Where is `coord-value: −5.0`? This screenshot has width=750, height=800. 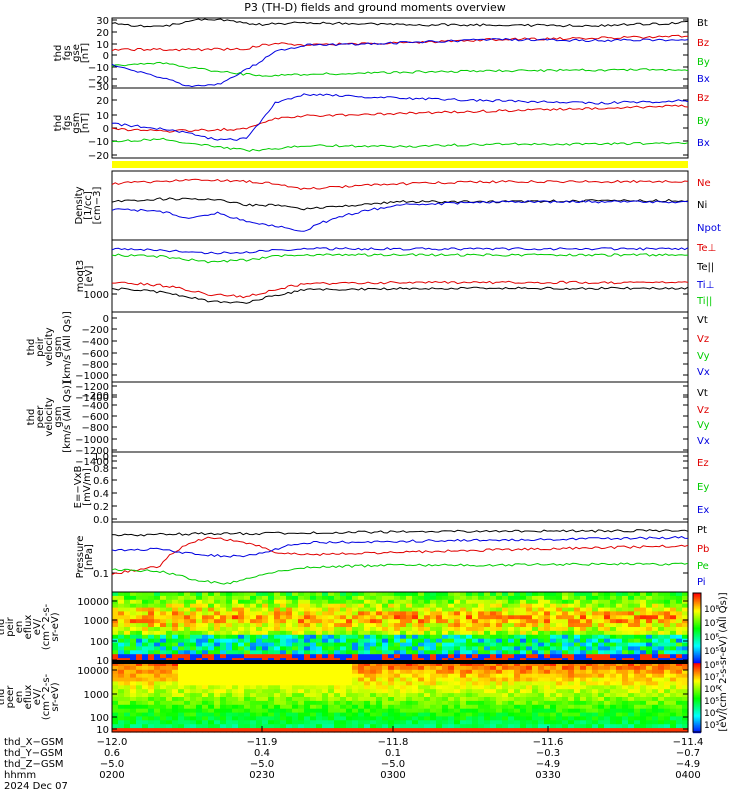 coord-value: −5.0 is located at coordinates (112, 764).